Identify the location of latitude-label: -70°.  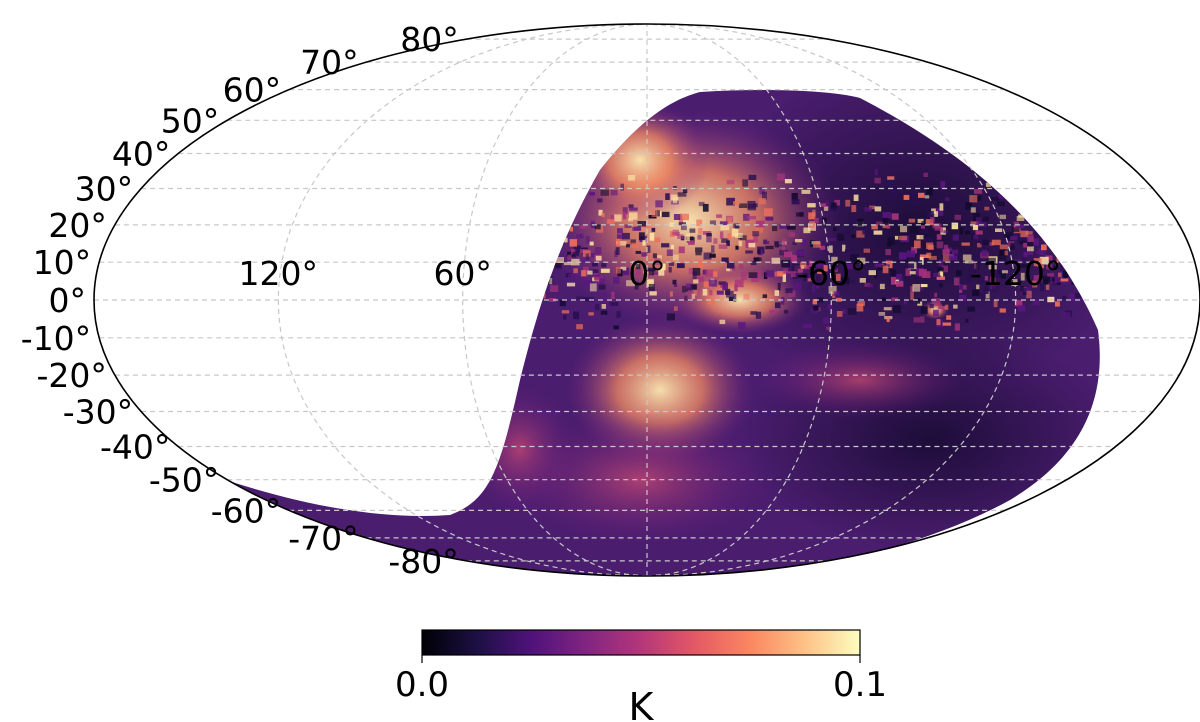
(323, 538).